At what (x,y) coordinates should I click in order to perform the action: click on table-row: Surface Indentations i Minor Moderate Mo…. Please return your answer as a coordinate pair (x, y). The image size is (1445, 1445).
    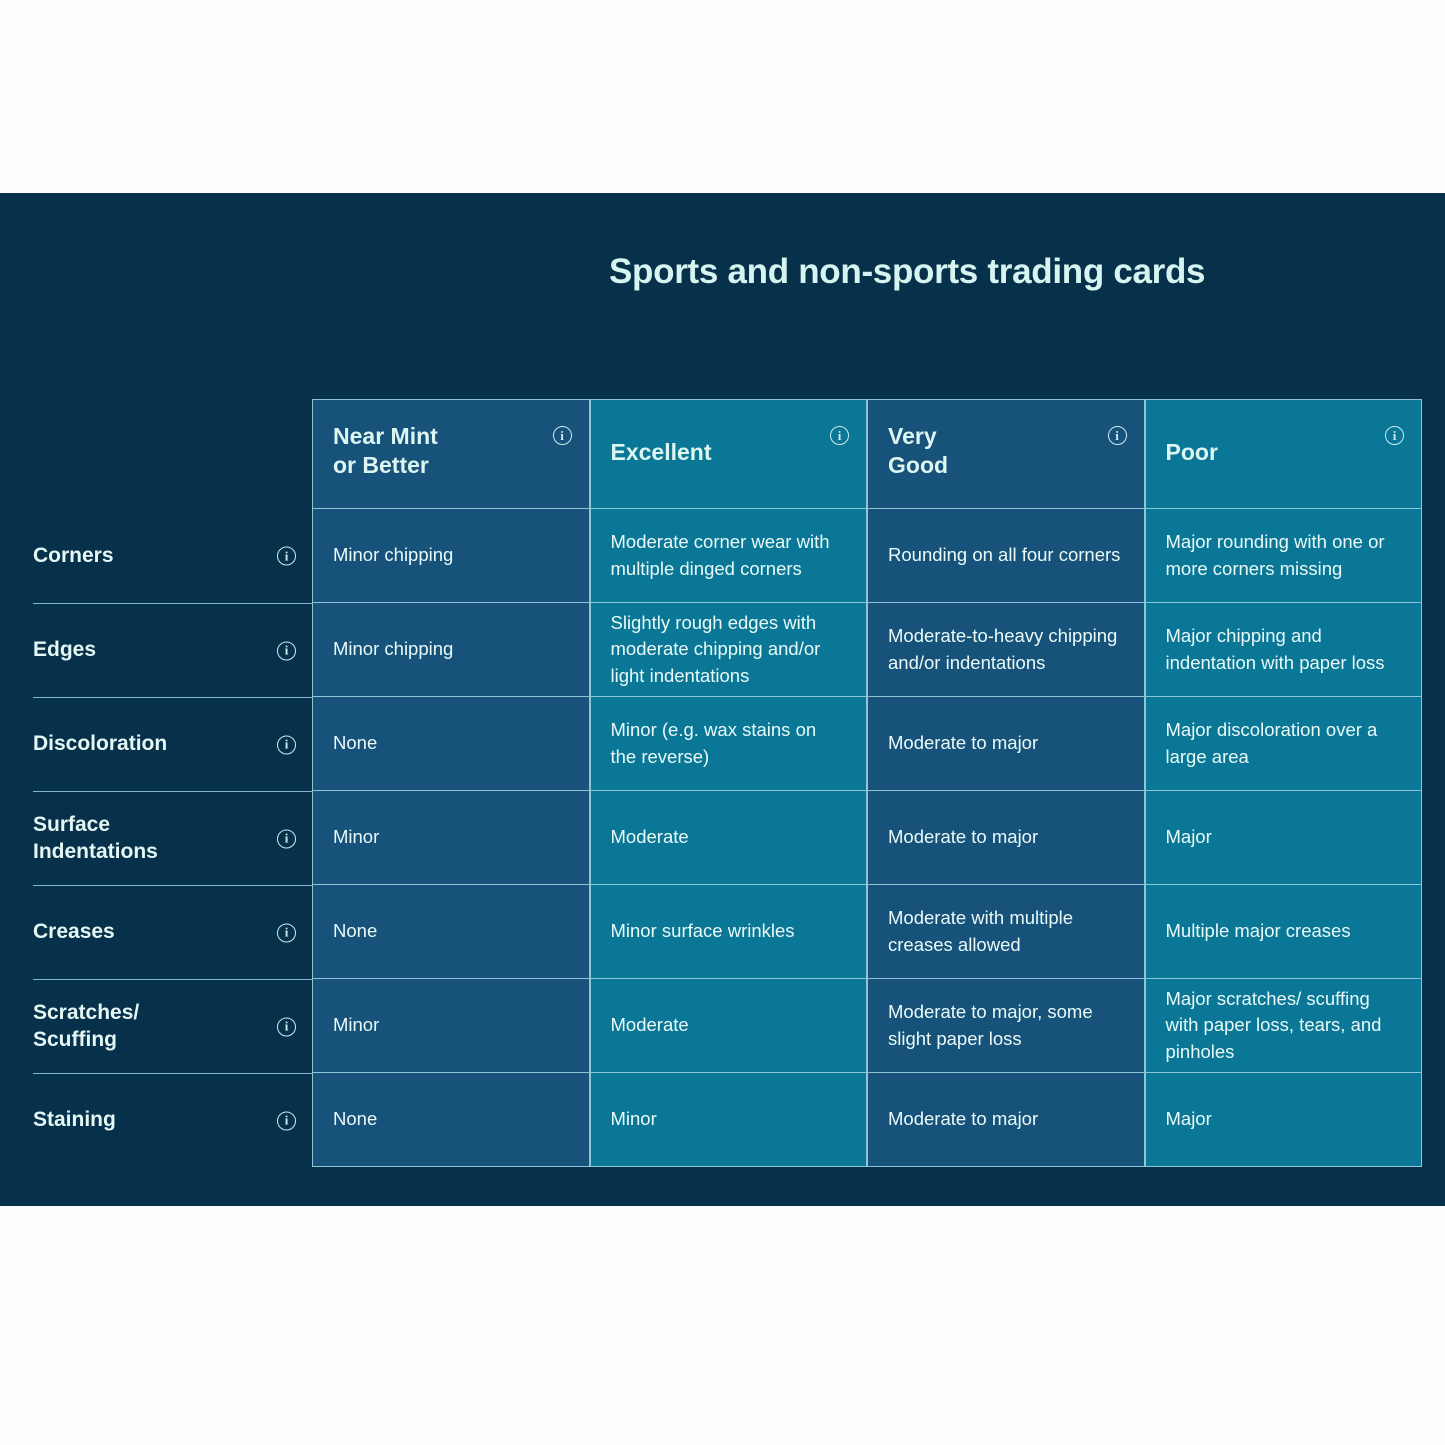
    Looking at the image, I should click on (727, 838).